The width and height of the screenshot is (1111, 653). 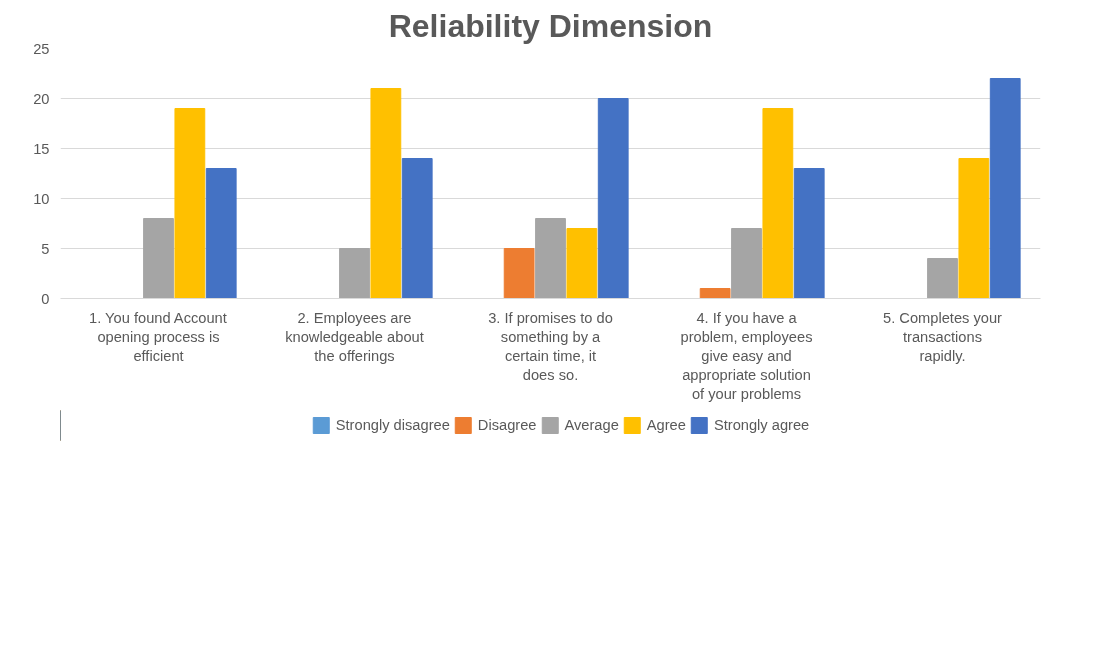 What do you see at coordinates (392, 425) in the screenshot?
I see `legend-label: Strongly disagree` at bounding box center [392, 425].